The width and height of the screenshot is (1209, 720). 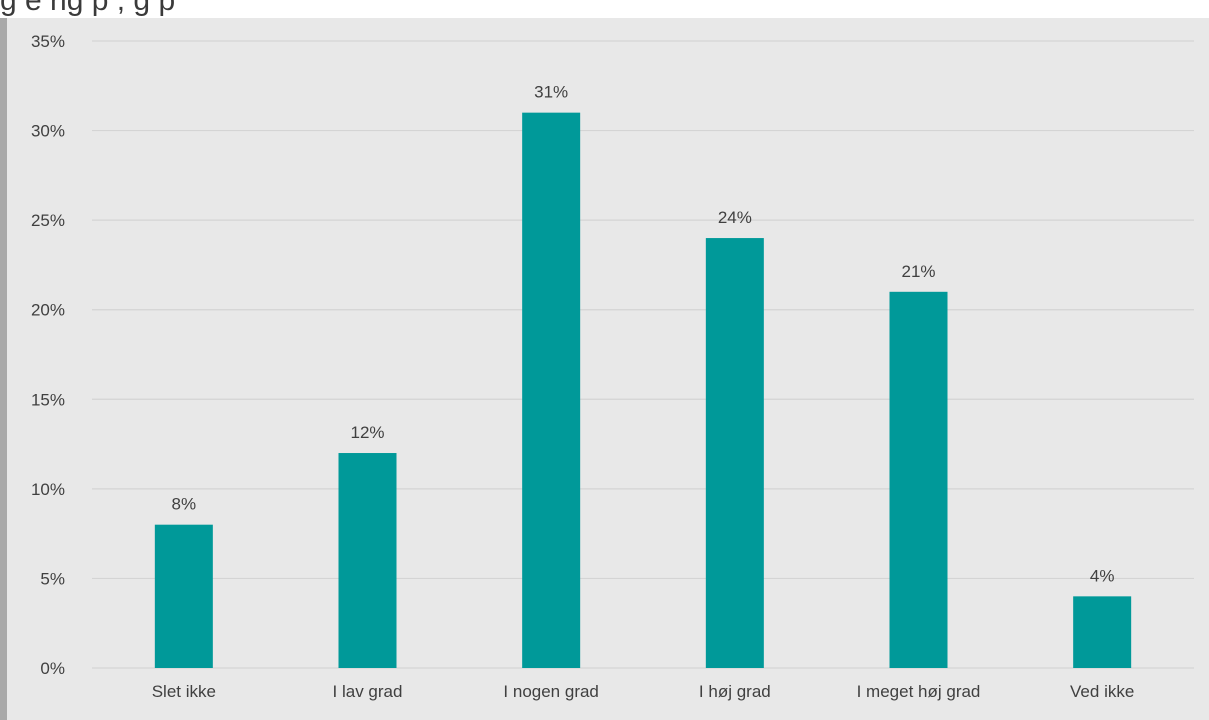 What do you see at coordinates (48, 399) in the screenshot?
I see `y-tick-label: 15%` at bounding box center [48, 399].